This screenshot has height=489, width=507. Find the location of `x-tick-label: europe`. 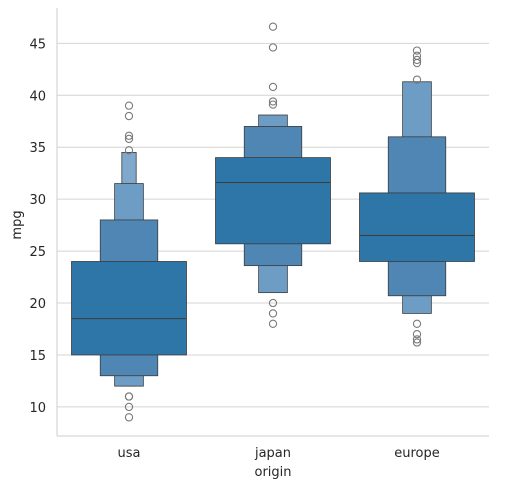

x-tick-label: europe is located at coordinates (417, 453).